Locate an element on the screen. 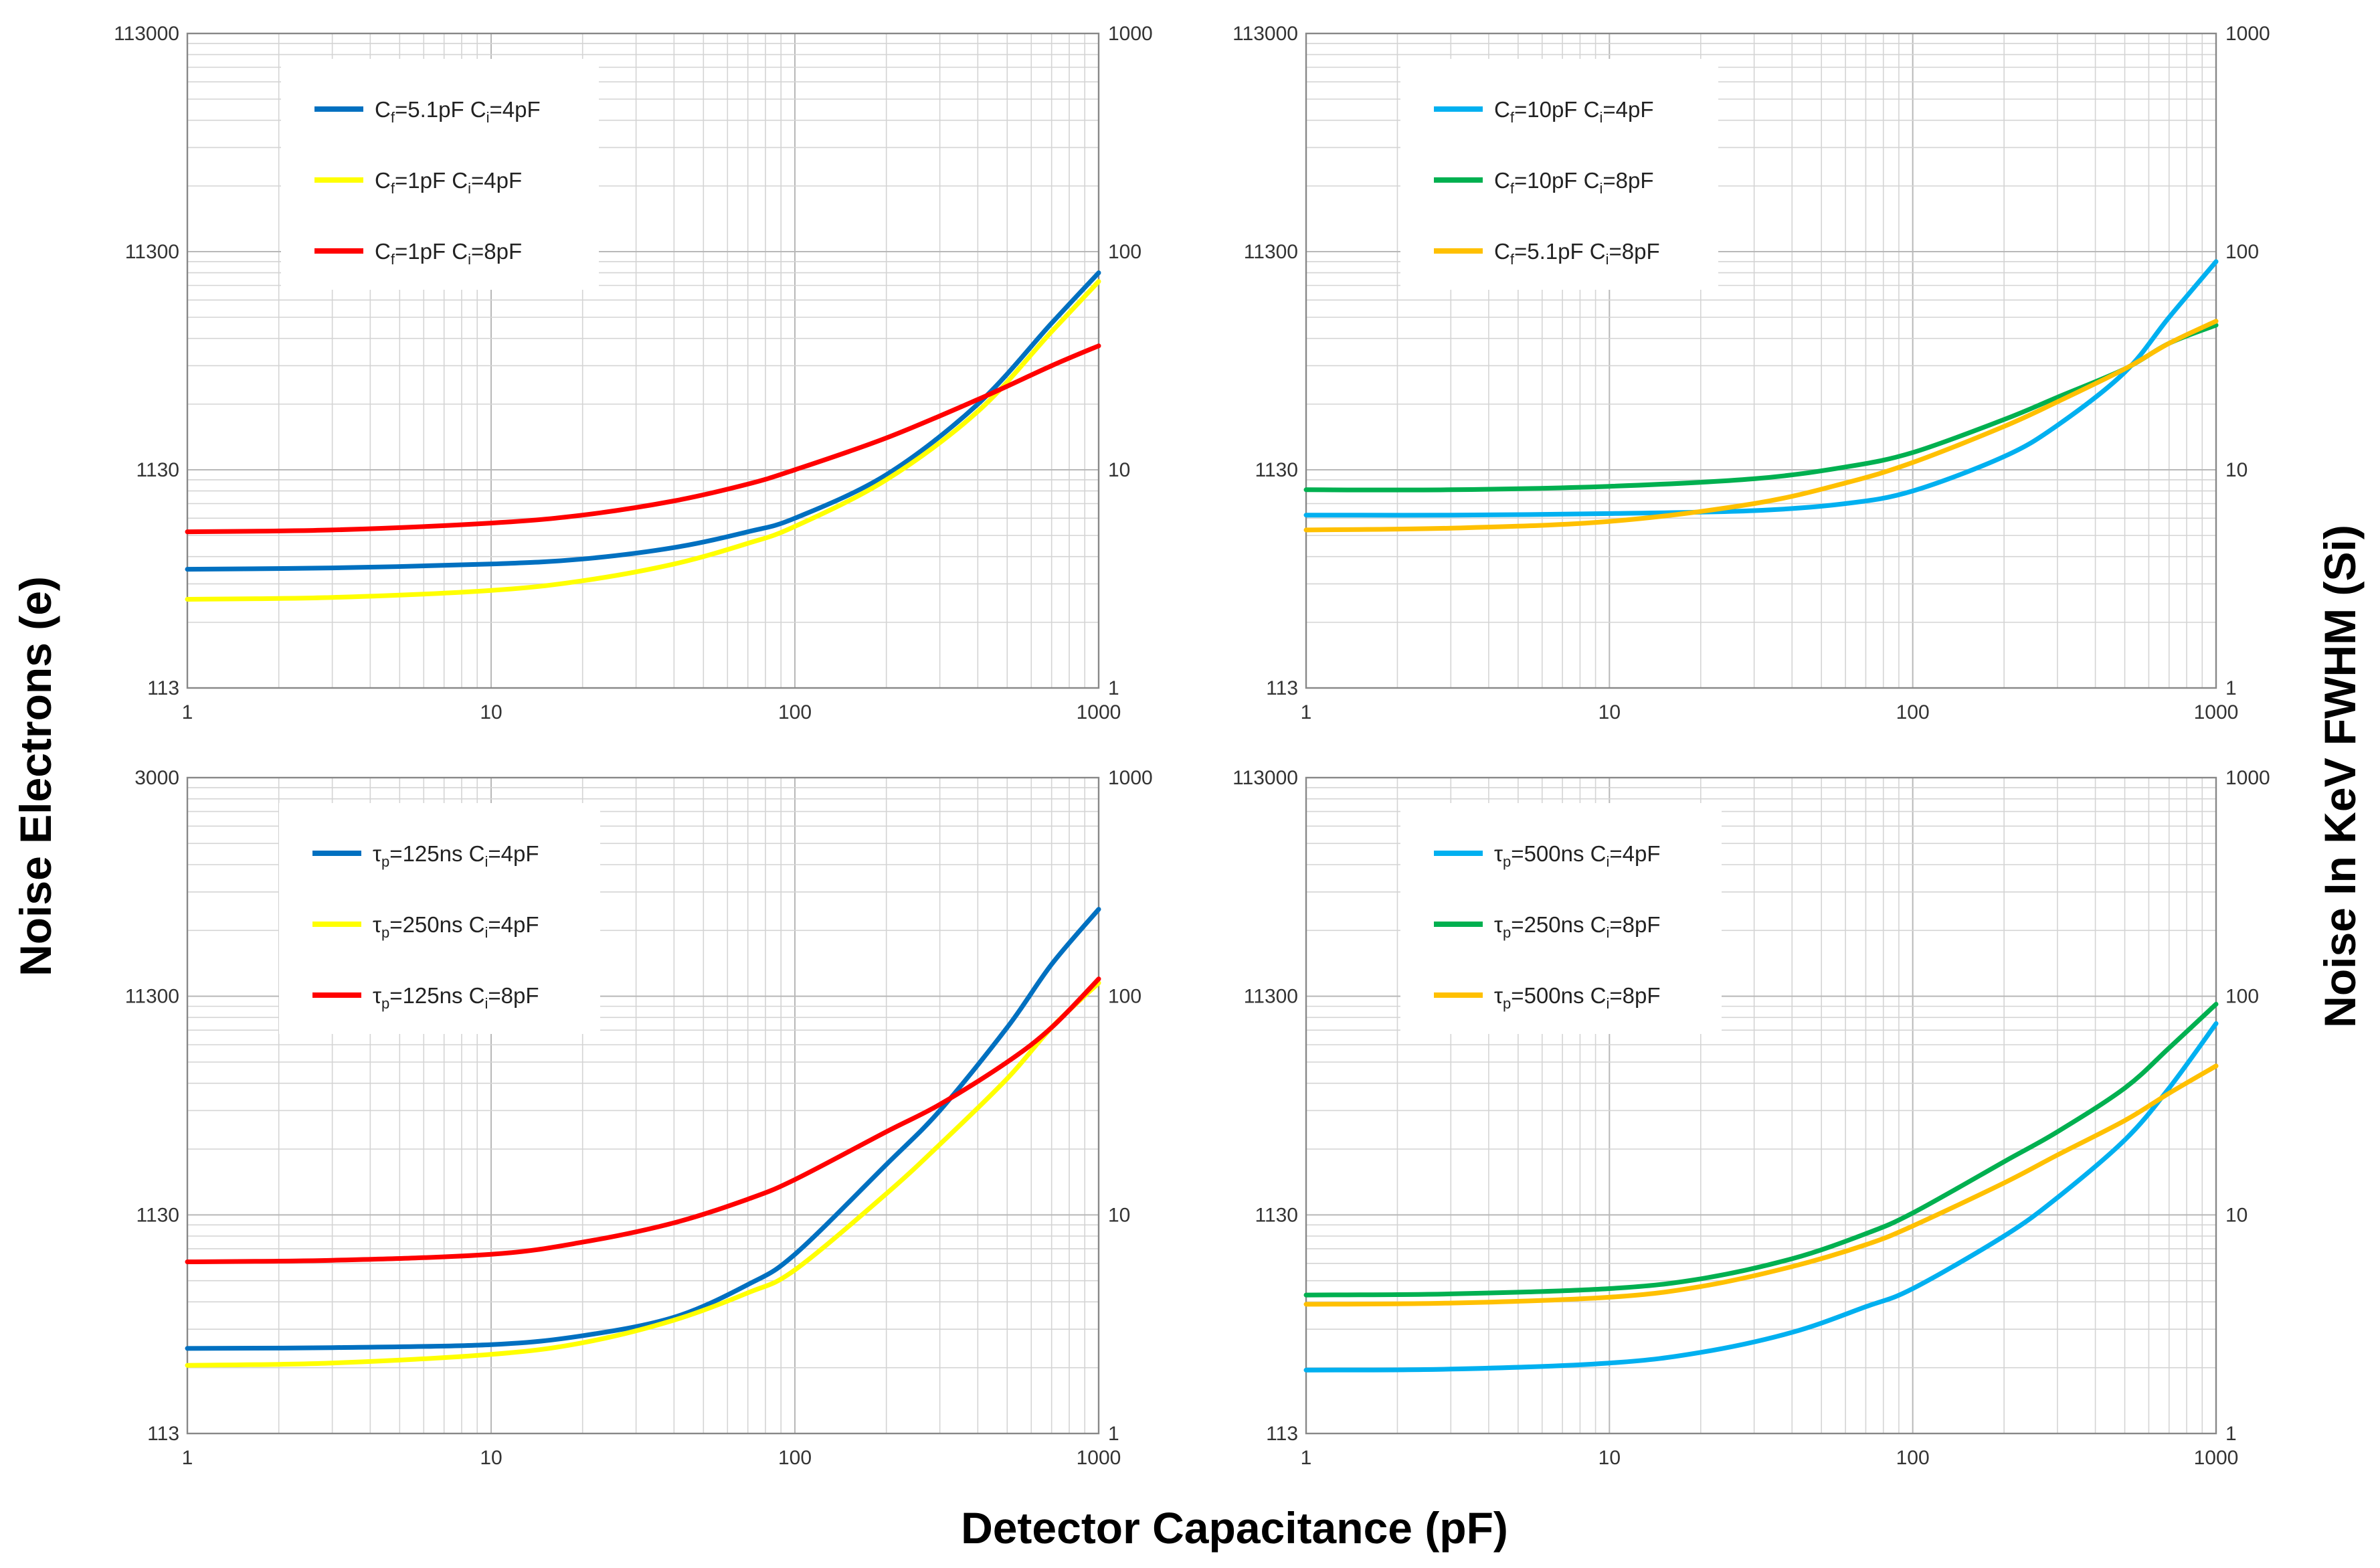  legend-label-3: Cf​=5.1pF Ci​=8pF is located at coordinates (1577, 253).